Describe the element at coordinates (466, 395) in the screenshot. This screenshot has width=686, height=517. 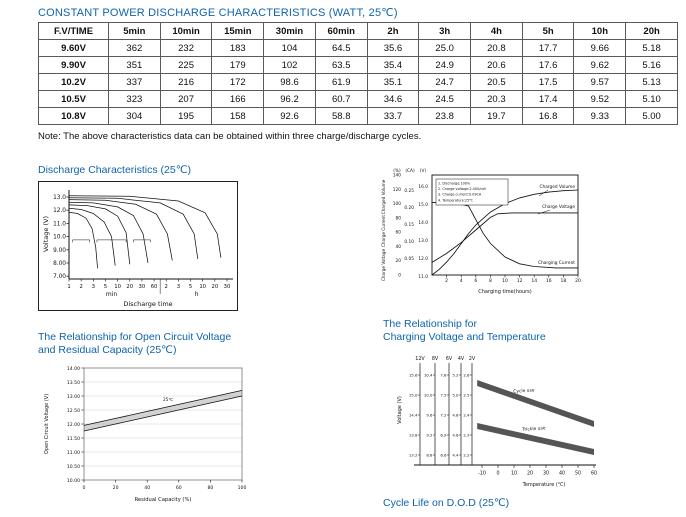
I see `svg-text: 2.5` at that location.